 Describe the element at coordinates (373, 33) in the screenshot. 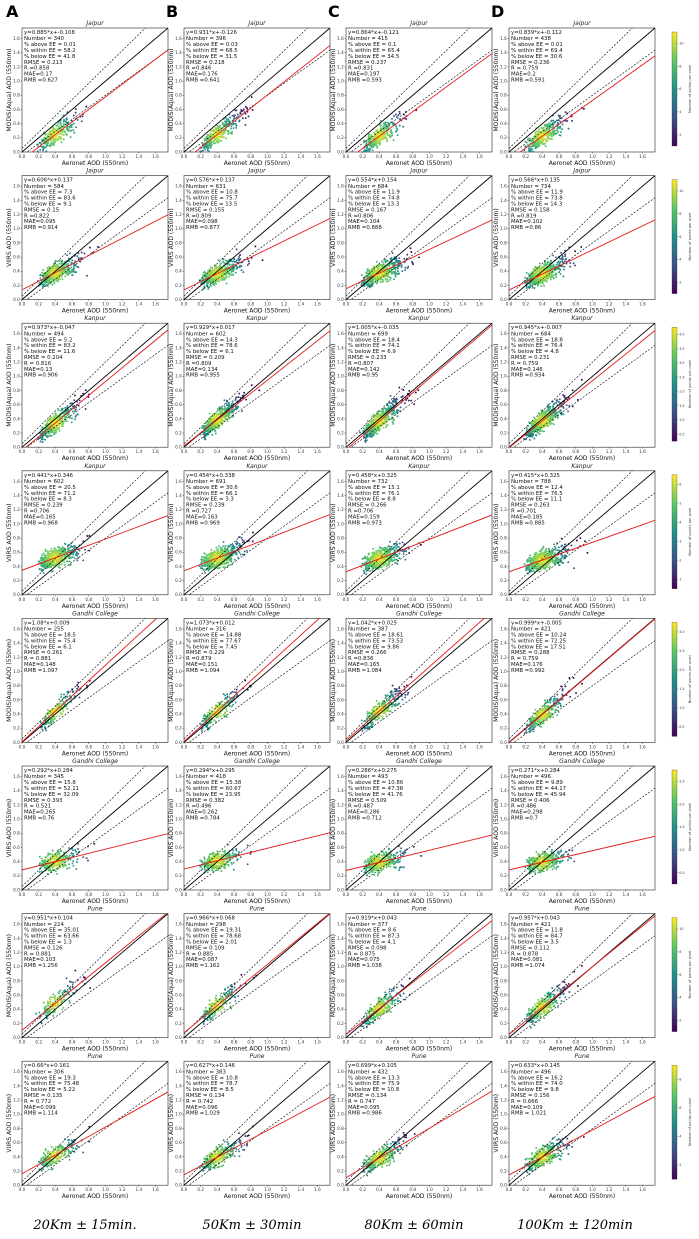

I see `regression-equation: y=0.864*x+-0.121` at that location.